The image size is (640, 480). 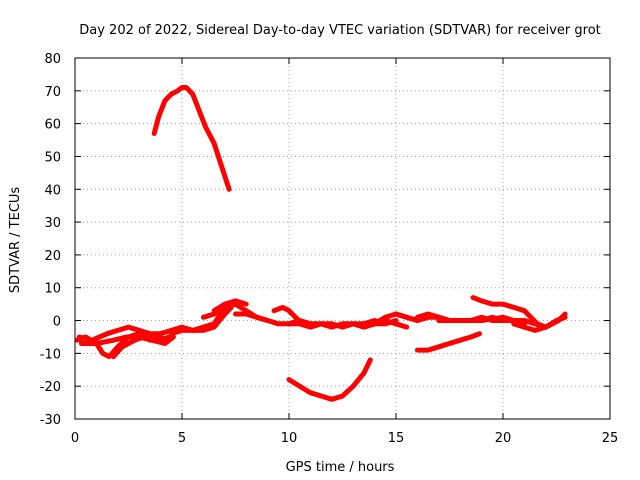 What do you see at coordinates (182, 438) in the screenshot?
I see `x-tick-label: 5` at bounding box center [182, 438].